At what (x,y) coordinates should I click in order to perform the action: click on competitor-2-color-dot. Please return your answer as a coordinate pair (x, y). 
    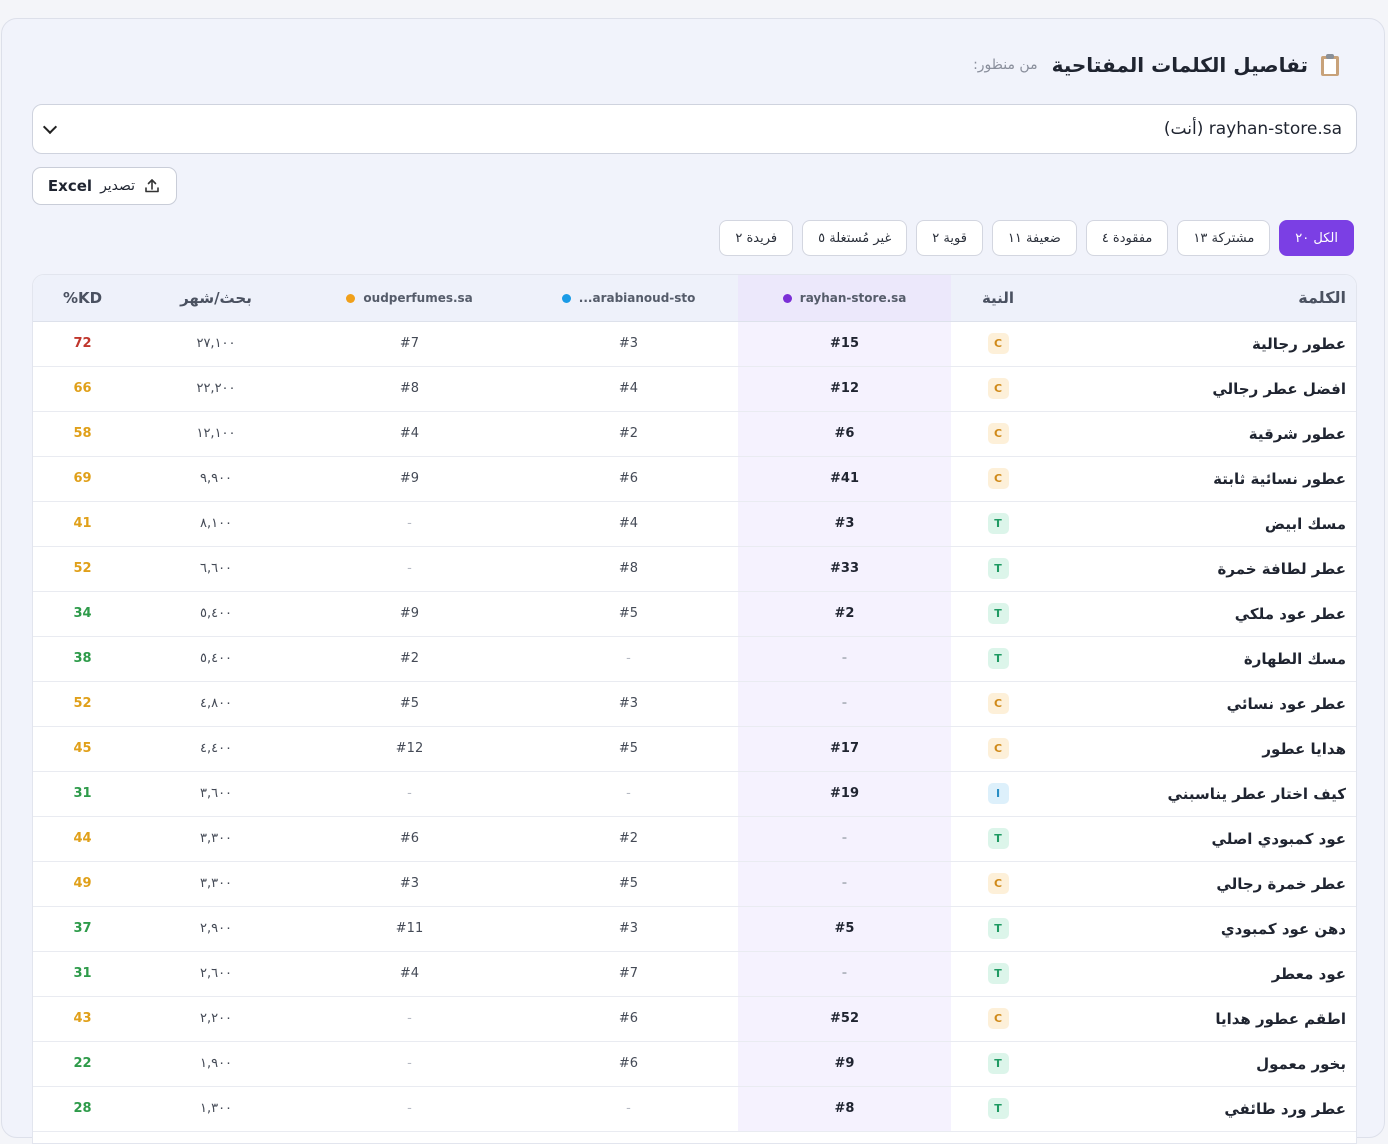
    Looking at the image, I should click on (351, 298).